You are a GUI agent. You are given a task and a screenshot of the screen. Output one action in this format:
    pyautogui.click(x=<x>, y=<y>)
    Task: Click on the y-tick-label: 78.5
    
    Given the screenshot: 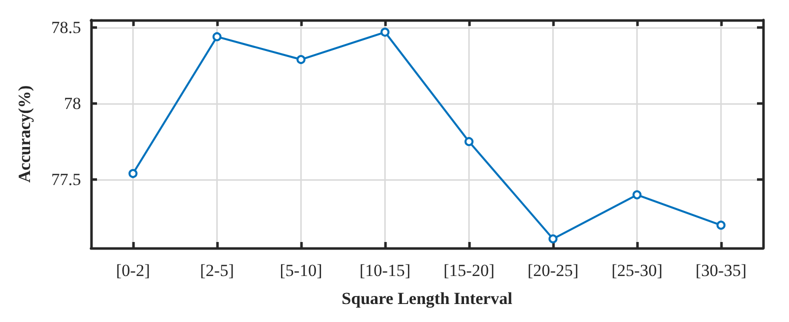 What is the action you would take?
    pyautogui.click(x=66, y=28)
    